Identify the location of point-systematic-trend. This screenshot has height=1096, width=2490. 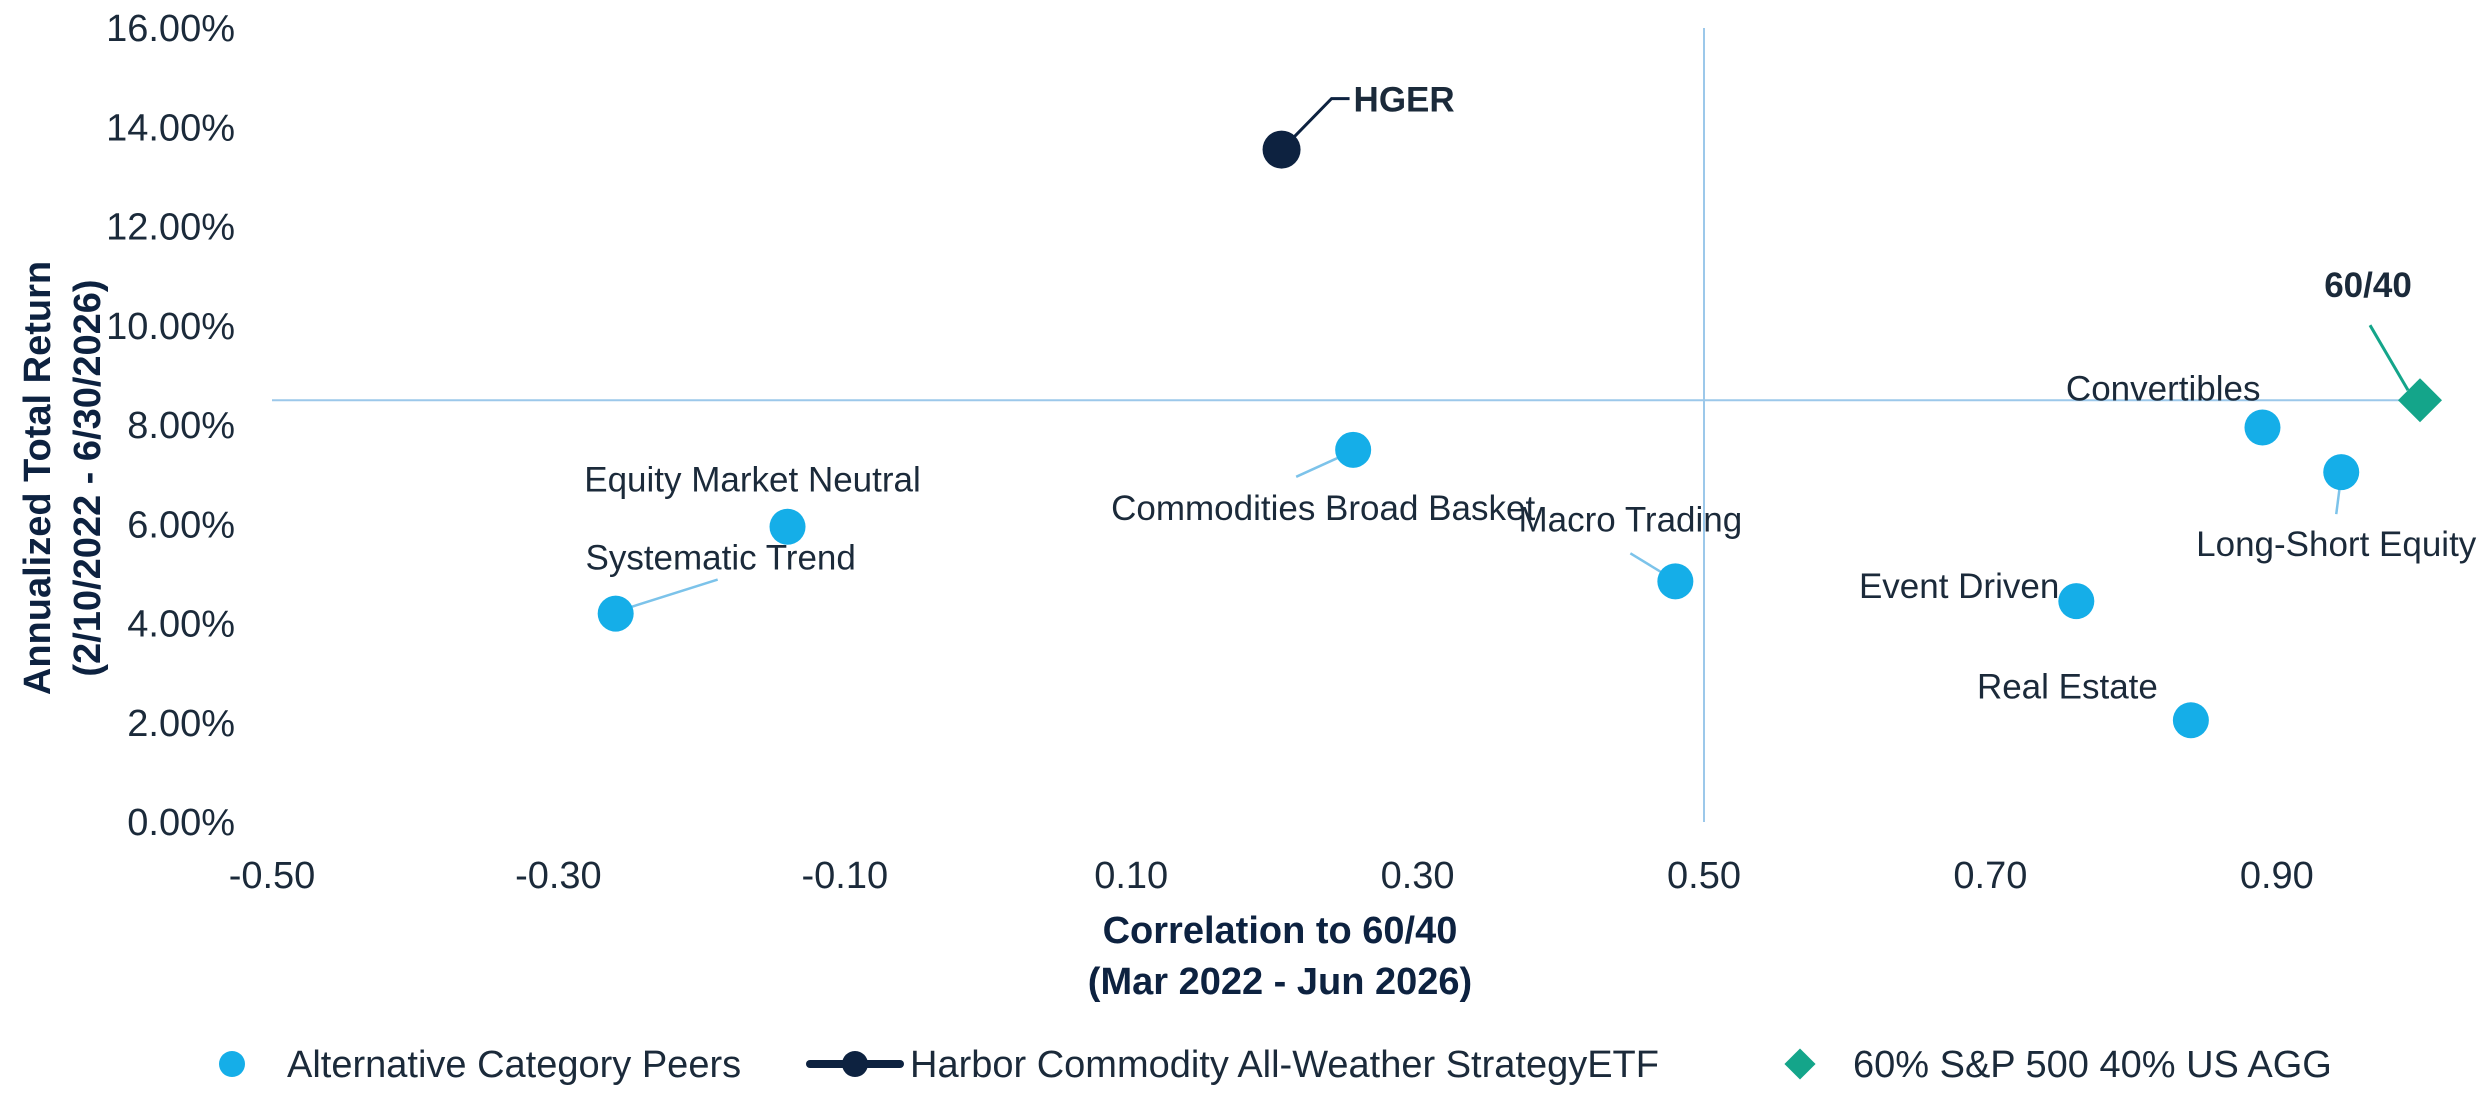
(615, 613).